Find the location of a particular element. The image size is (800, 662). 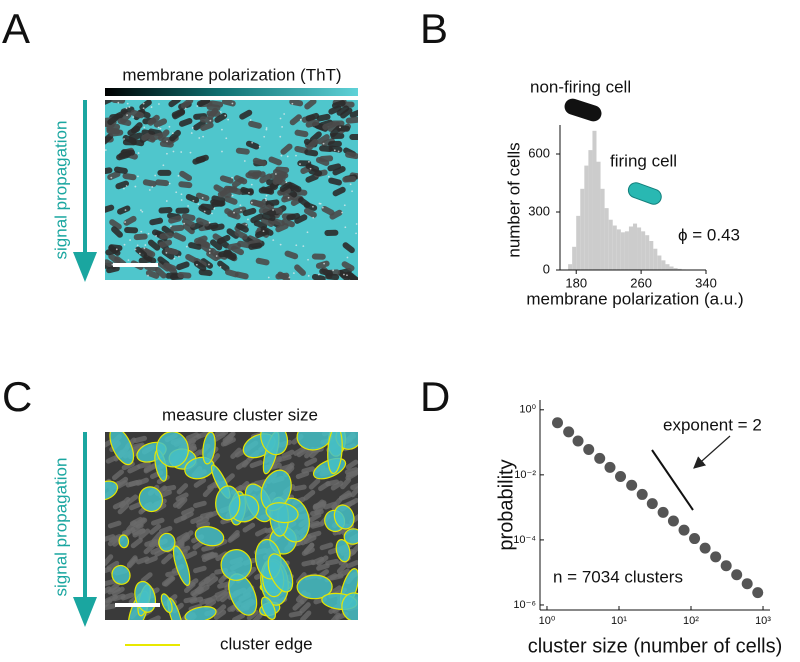

legend-label: cluster edge is located at coordinates (266, 643).